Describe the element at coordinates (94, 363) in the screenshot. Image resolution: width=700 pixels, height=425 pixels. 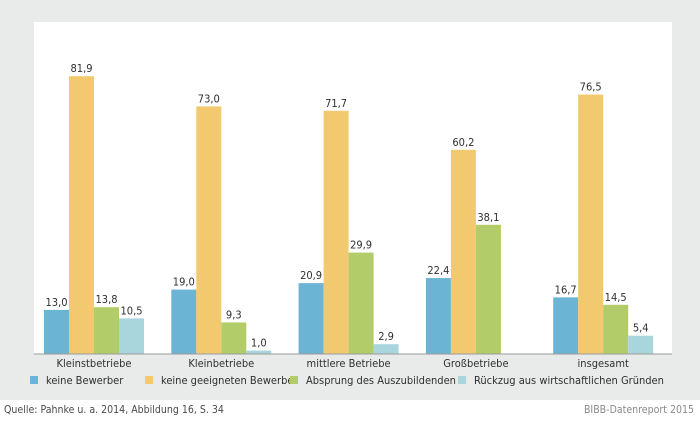
I see `category-label-1: Kleinstbetriebe` at that location.